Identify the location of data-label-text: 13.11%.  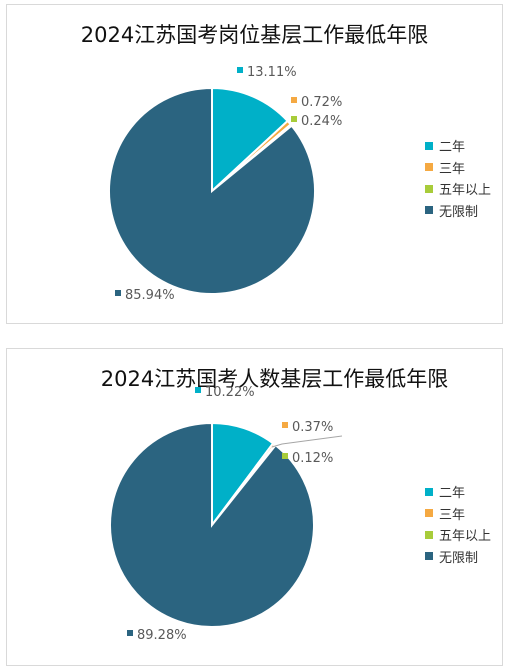
(272, 72).